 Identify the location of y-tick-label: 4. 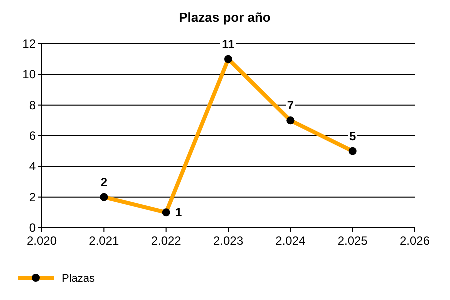
(32, 167).